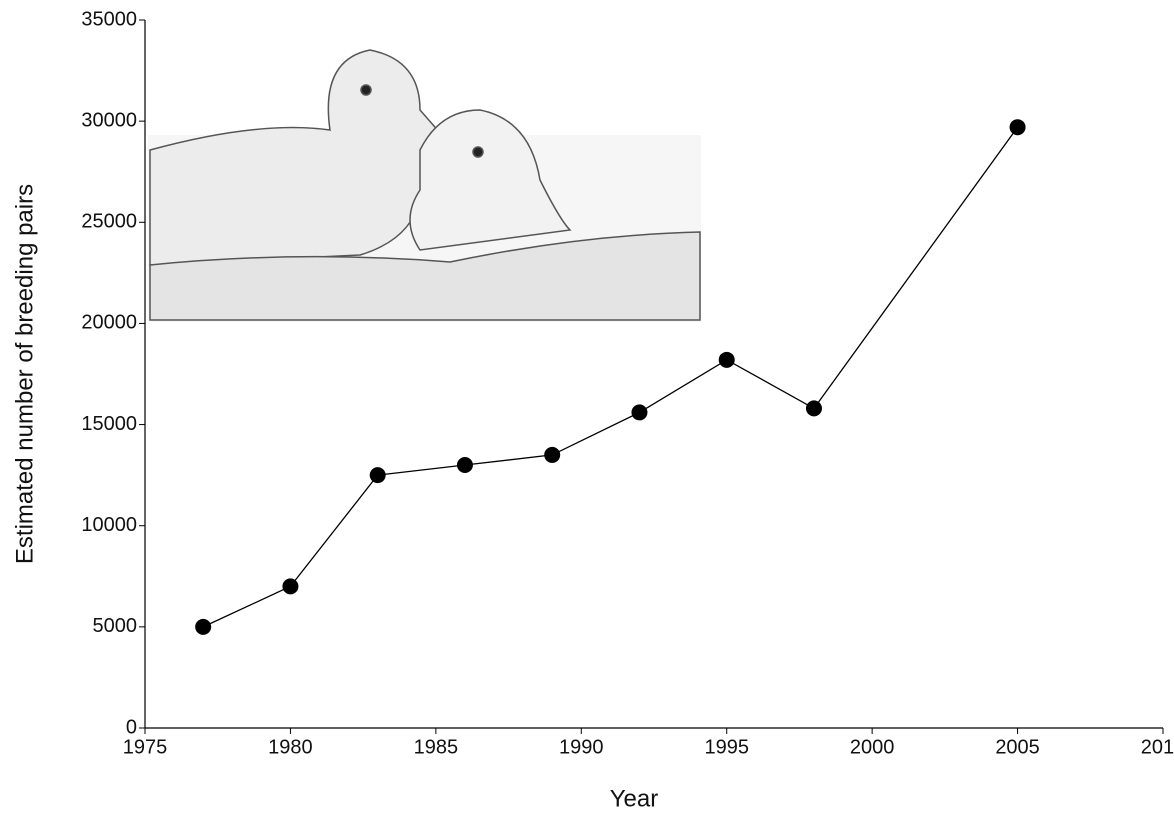 Image resolution: width=1174 pixels, height=816 pixels. Describe the element at coordinates (24, 374) in the screenshot. I see `y-axis-title: Estimated number of breeding pairs` at that location.